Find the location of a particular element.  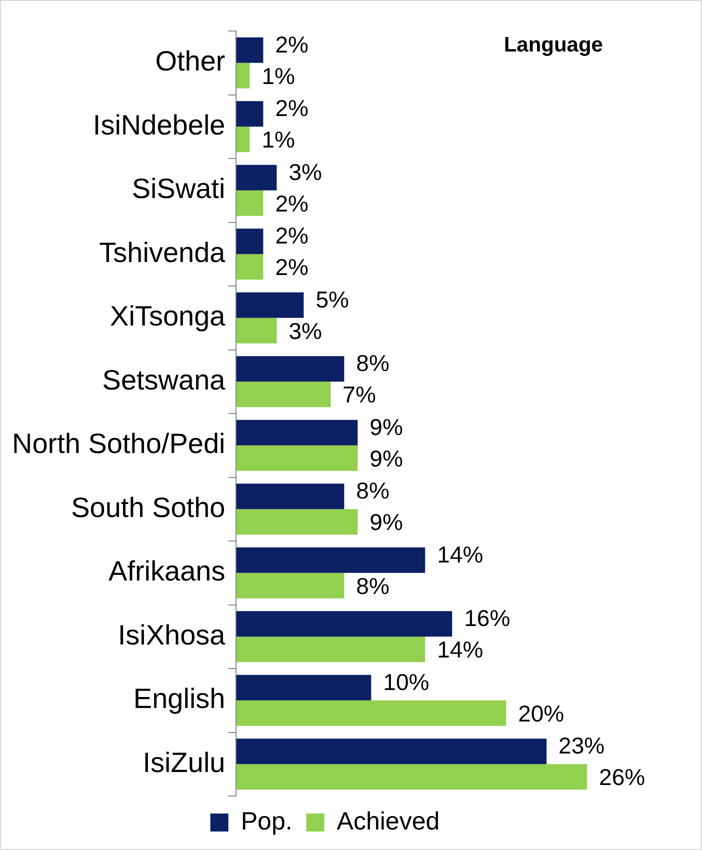

data-label: 5% is located at coordinates (332, 299).